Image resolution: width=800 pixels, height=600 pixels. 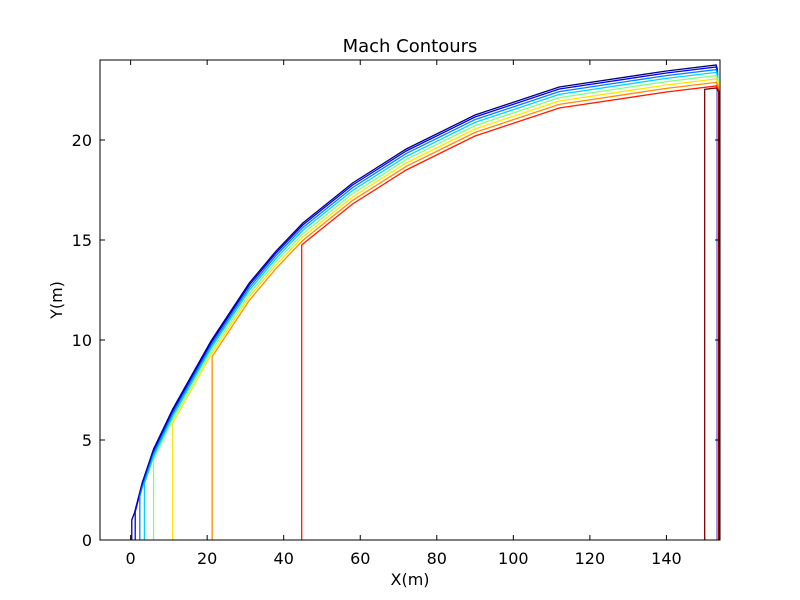 What do you see at coordinates (56, 300) in the screenshot?
I see `y-axis-label: Y(m)` at bounding box center [56, 300].